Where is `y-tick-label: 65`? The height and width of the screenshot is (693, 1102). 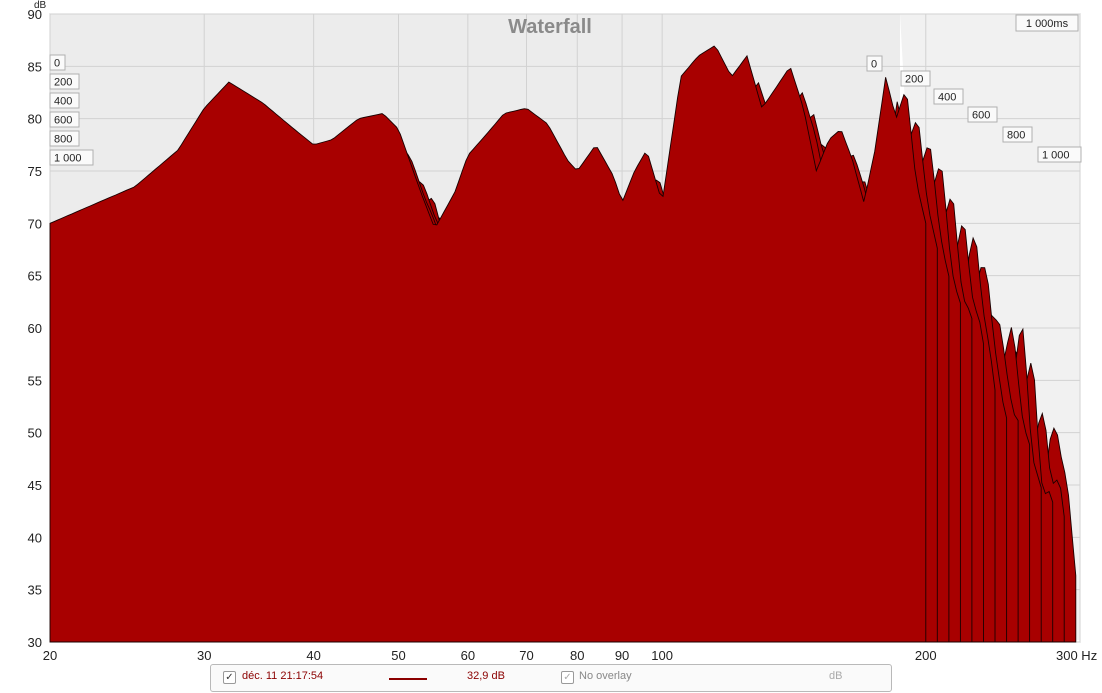 y-tick-label: 65 is located at coordinates (35, 276).